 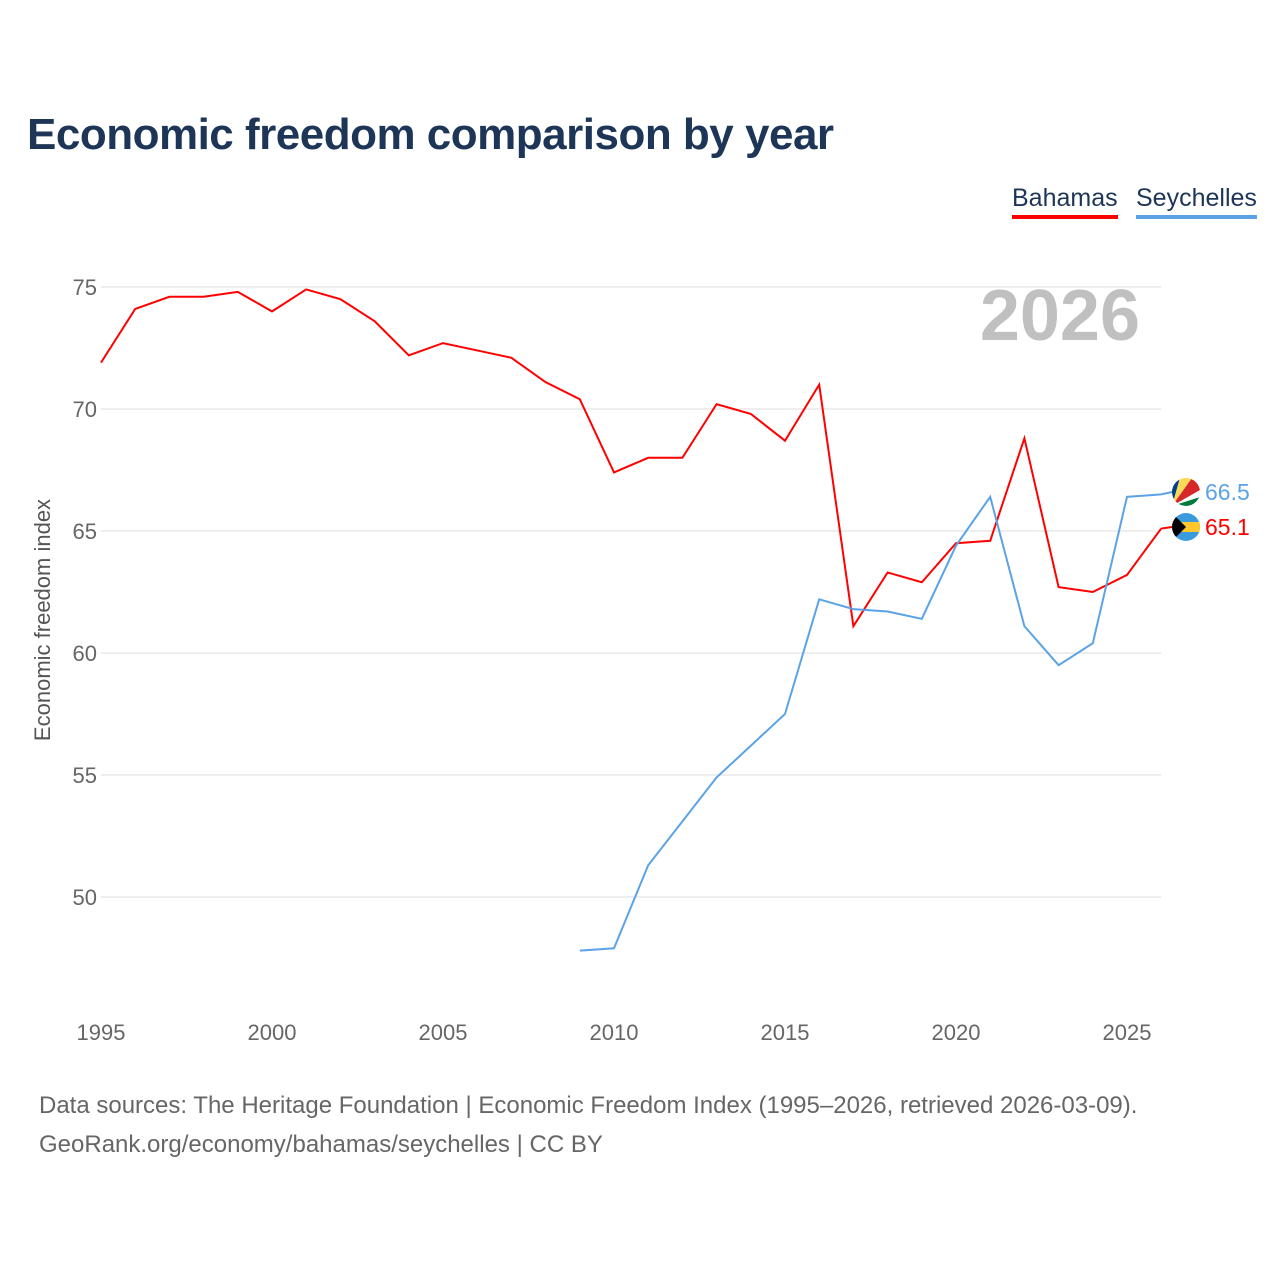 I want to click on y-axis-label: Economic freedom index, so click(x=42, y=620).